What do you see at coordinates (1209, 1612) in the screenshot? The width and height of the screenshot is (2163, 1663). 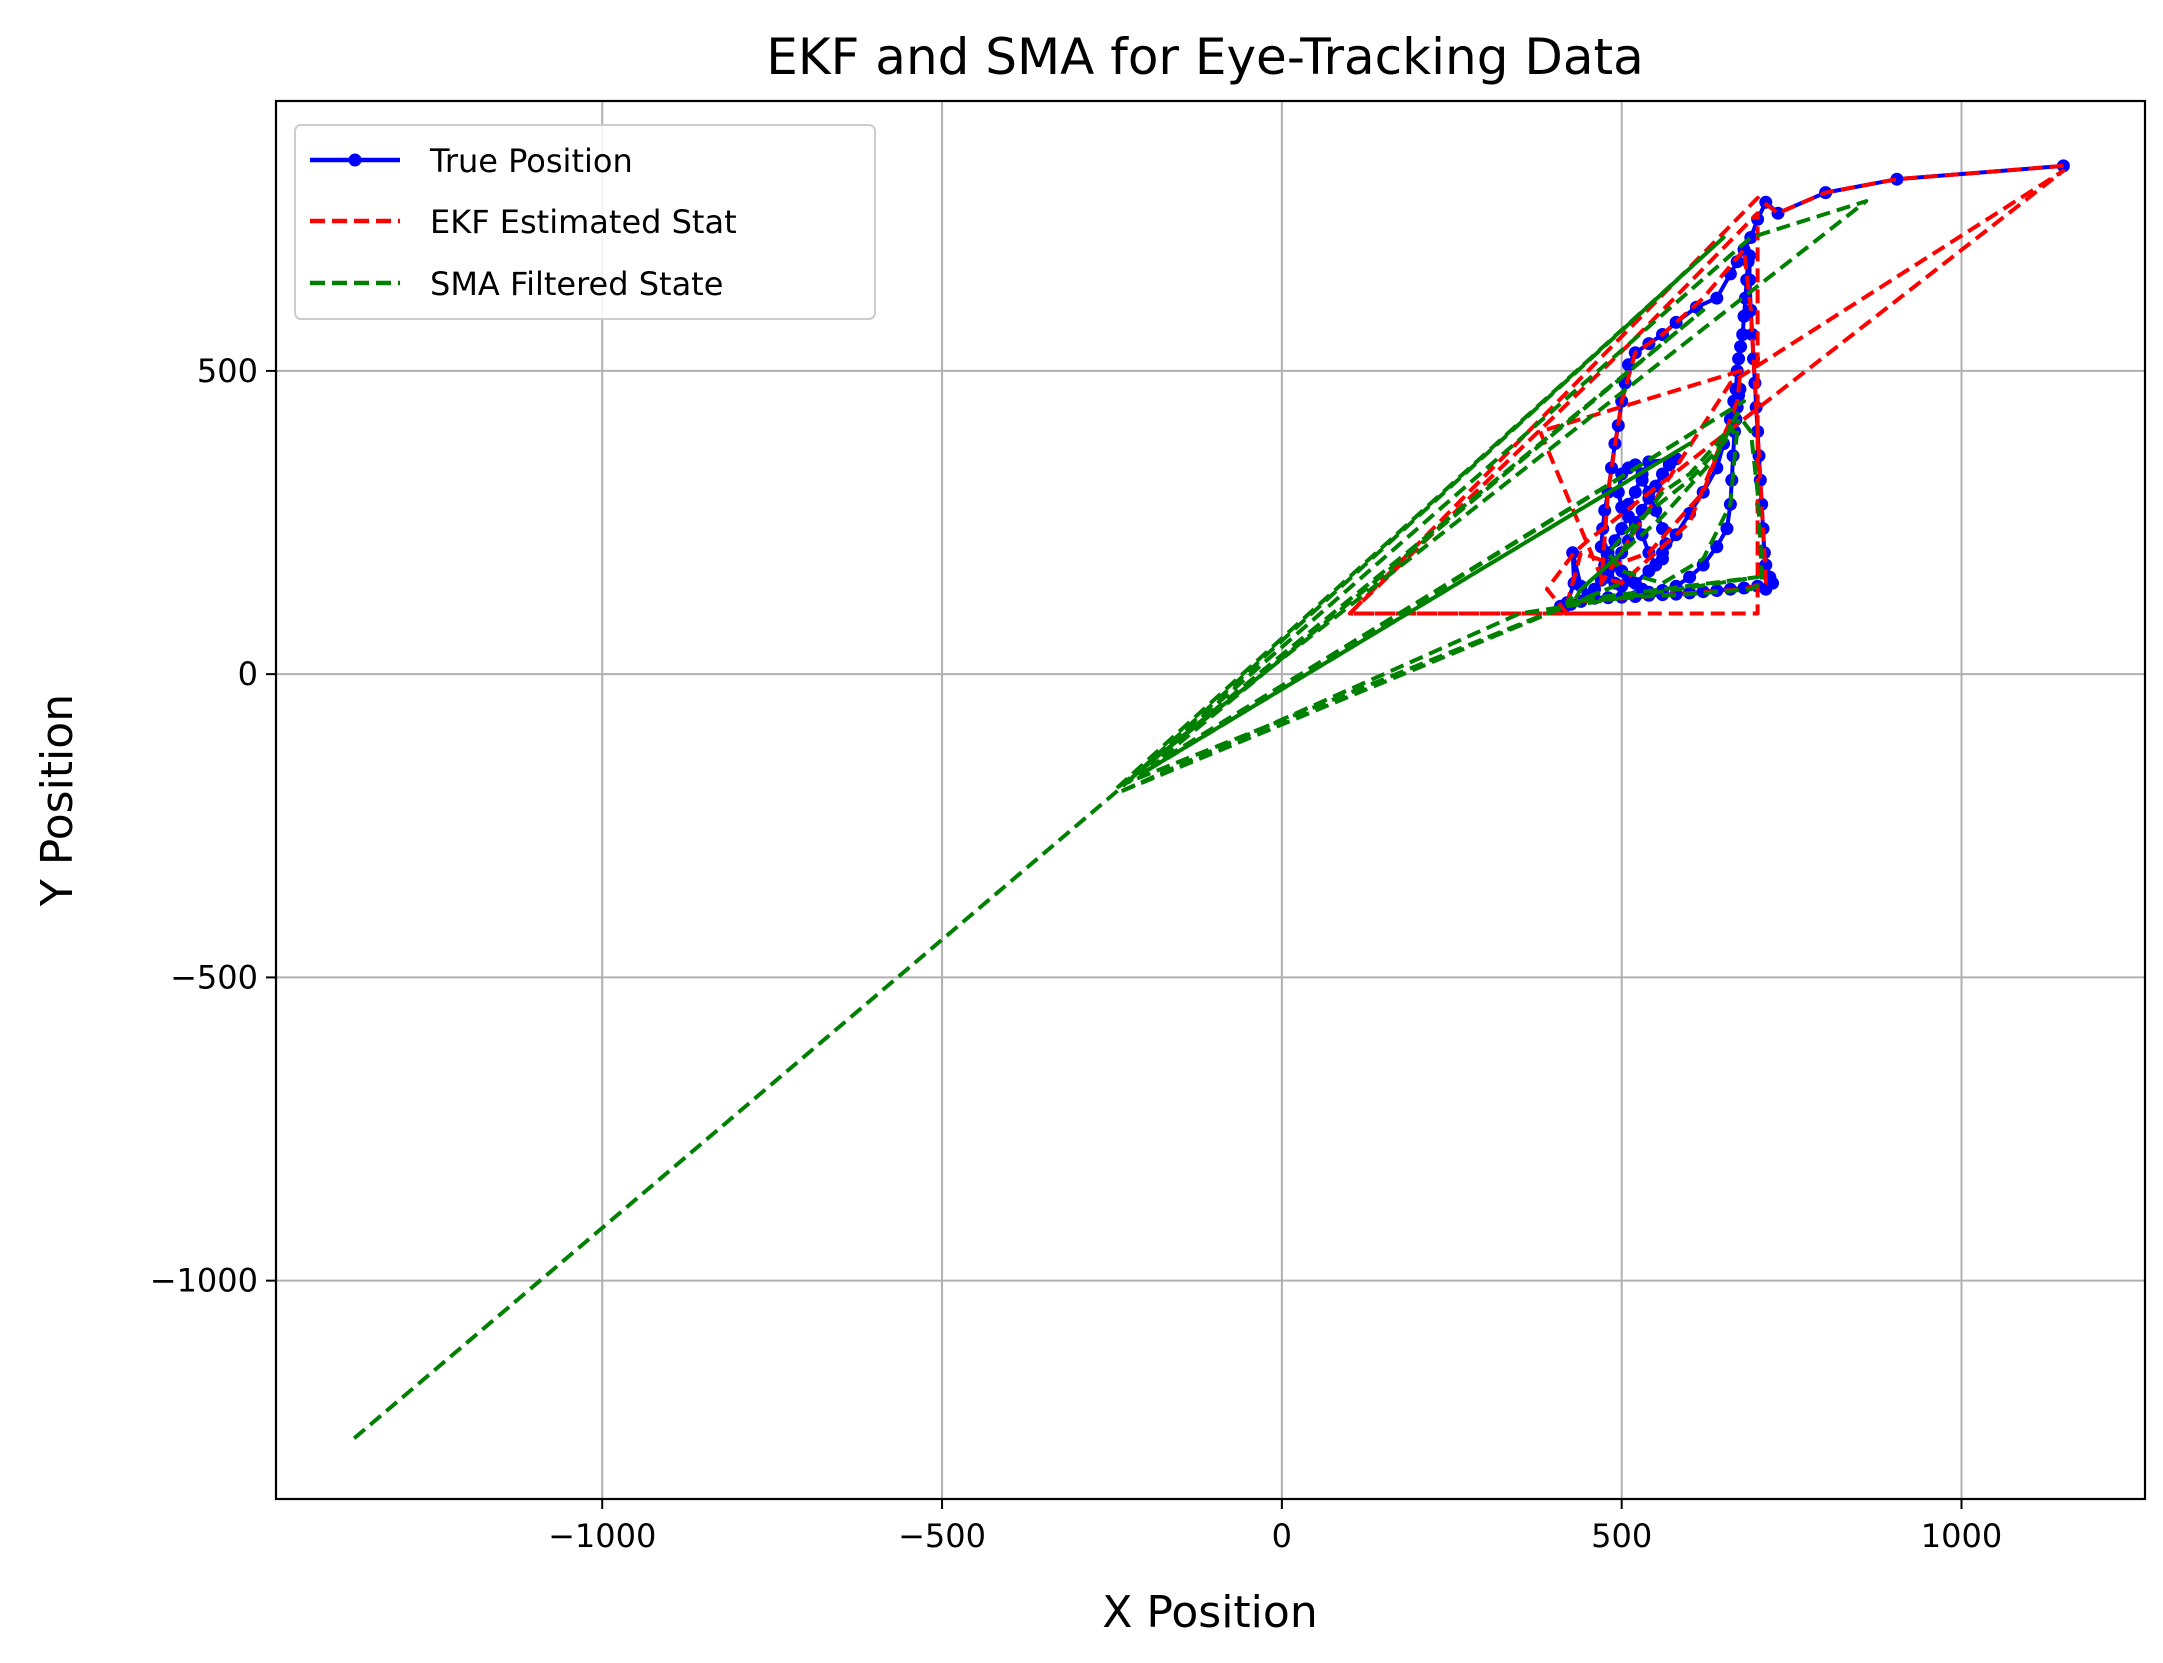 I see `x-axis-label: X Position` at bounding box center [1209, 1612].